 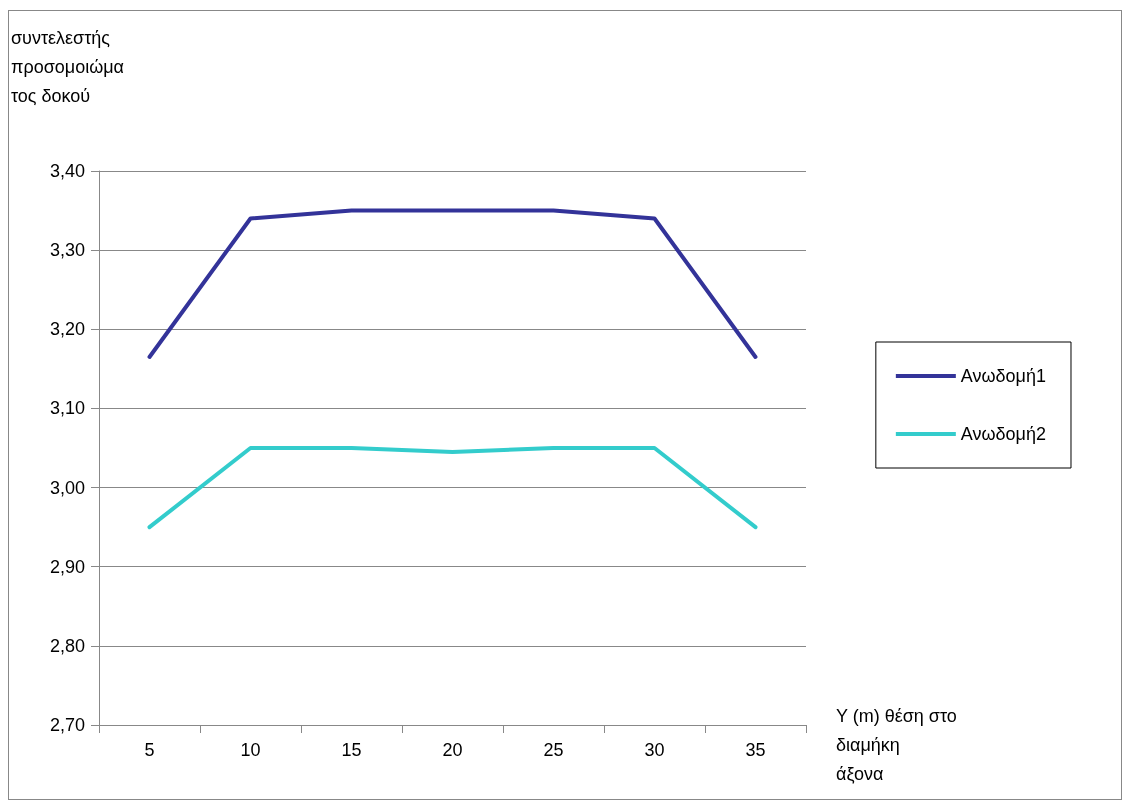 What do you see at coordinates (67, 329) in the screenshot?
I see `y-tick-label: 3,20` at bounding box center [67, 329].